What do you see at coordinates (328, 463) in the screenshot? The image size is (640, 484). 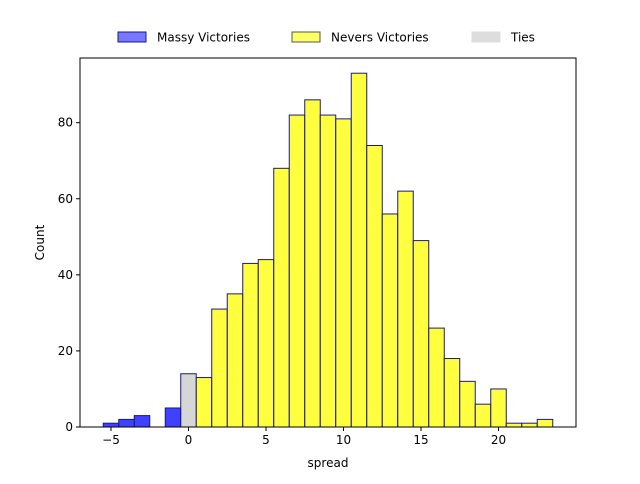 I see `x-axis-title: spread` at bounding box center [328, 463].